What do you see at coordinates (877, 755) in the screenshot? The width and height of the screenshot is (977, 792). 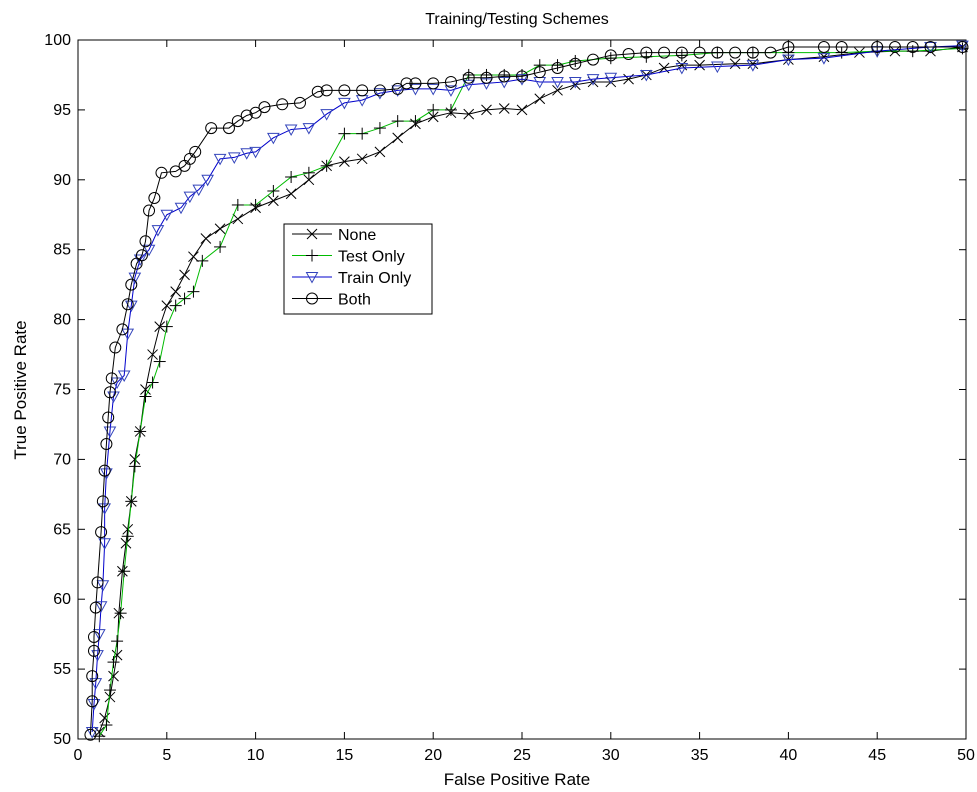 I see `x-tick-label: 45` at bounding box center [877, 755].